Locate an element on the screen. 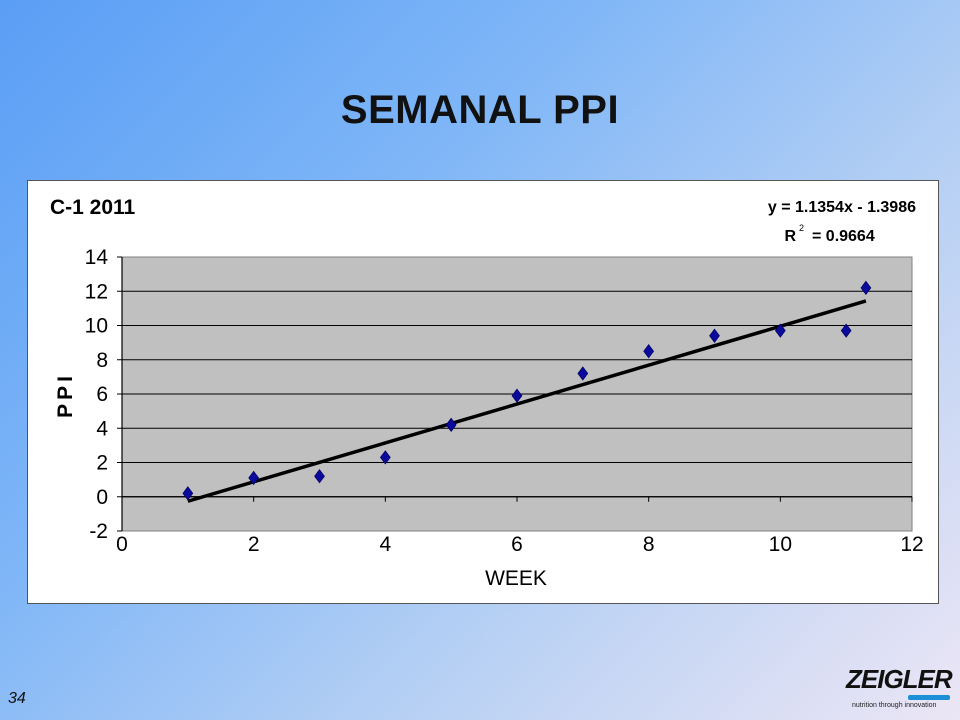  trendline-equation: y = 1.1354x - 1.3986 is located at coordinates (842, 207).